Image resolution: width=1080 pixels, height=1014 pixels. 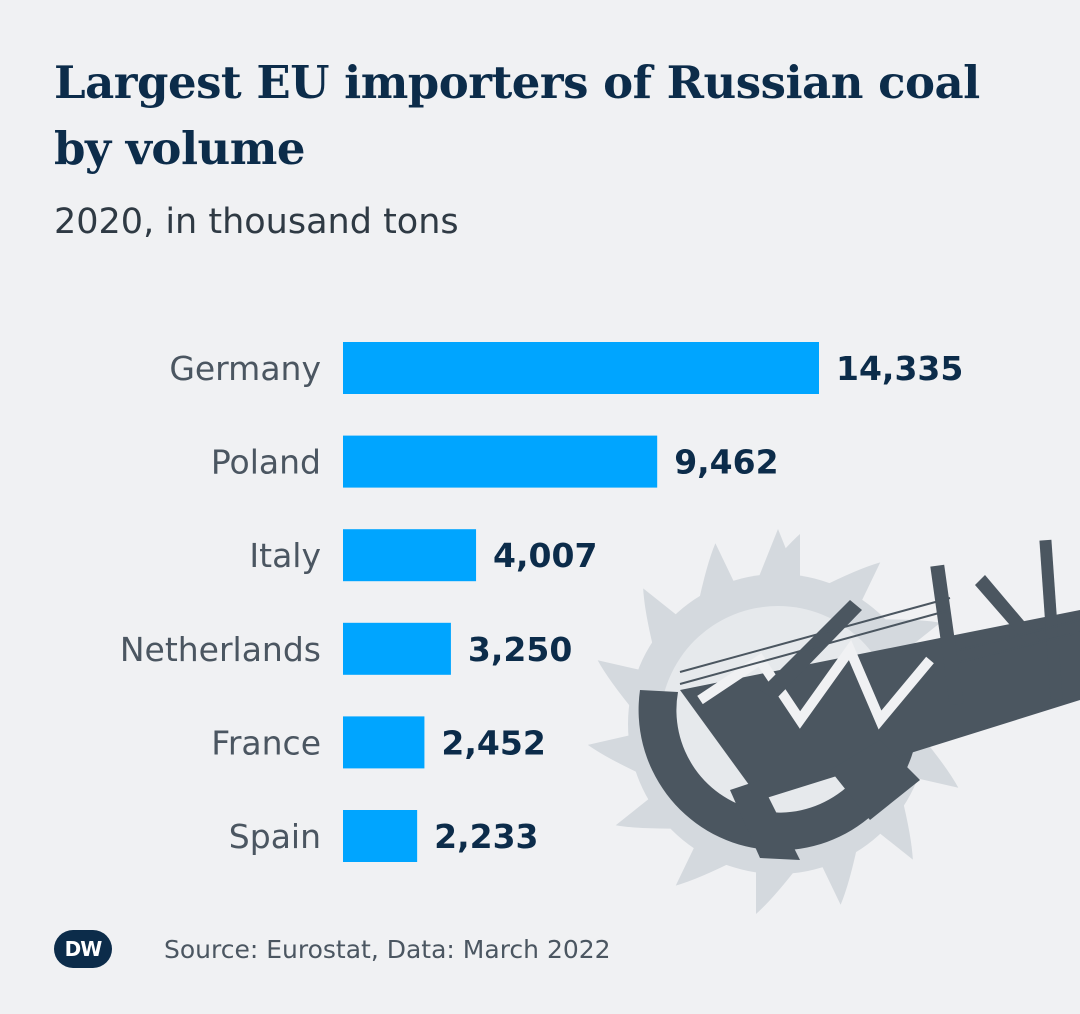 What do you see at coordinates (256, 222) in the screenshot?
I see `chart-subtitle: 2020, in thousand tons` at bounding box center [256, 222].